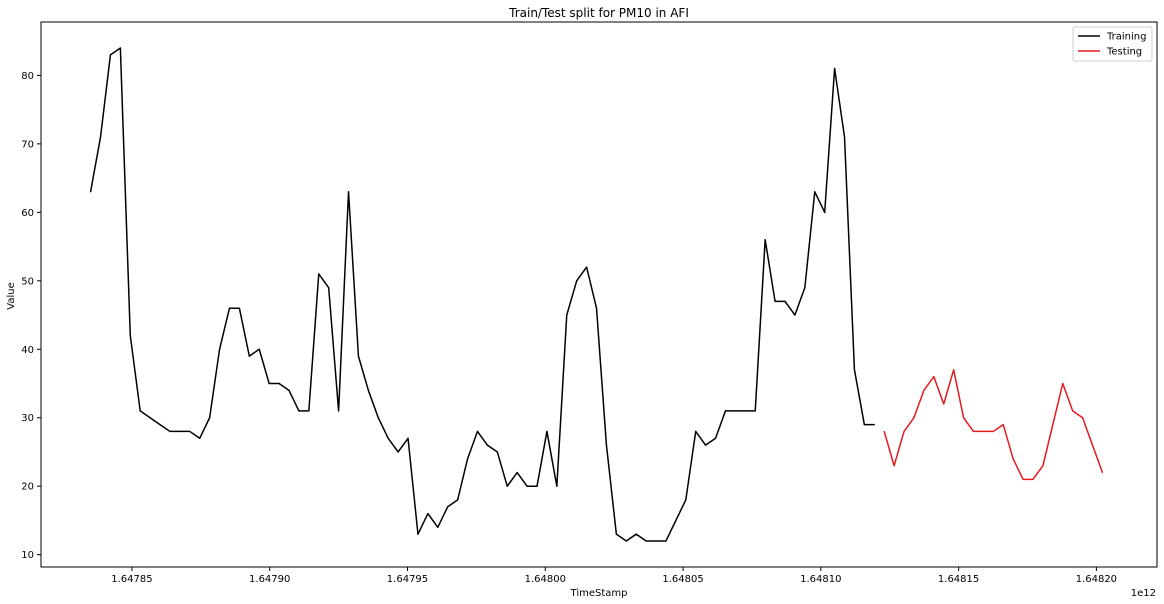 The height and width of the screenshot is (604, 1164). What do you see at coordinates (820, 579) in the screenshot?
I see `x-tick-label: 1.64810` at bounding box center [820, 579].